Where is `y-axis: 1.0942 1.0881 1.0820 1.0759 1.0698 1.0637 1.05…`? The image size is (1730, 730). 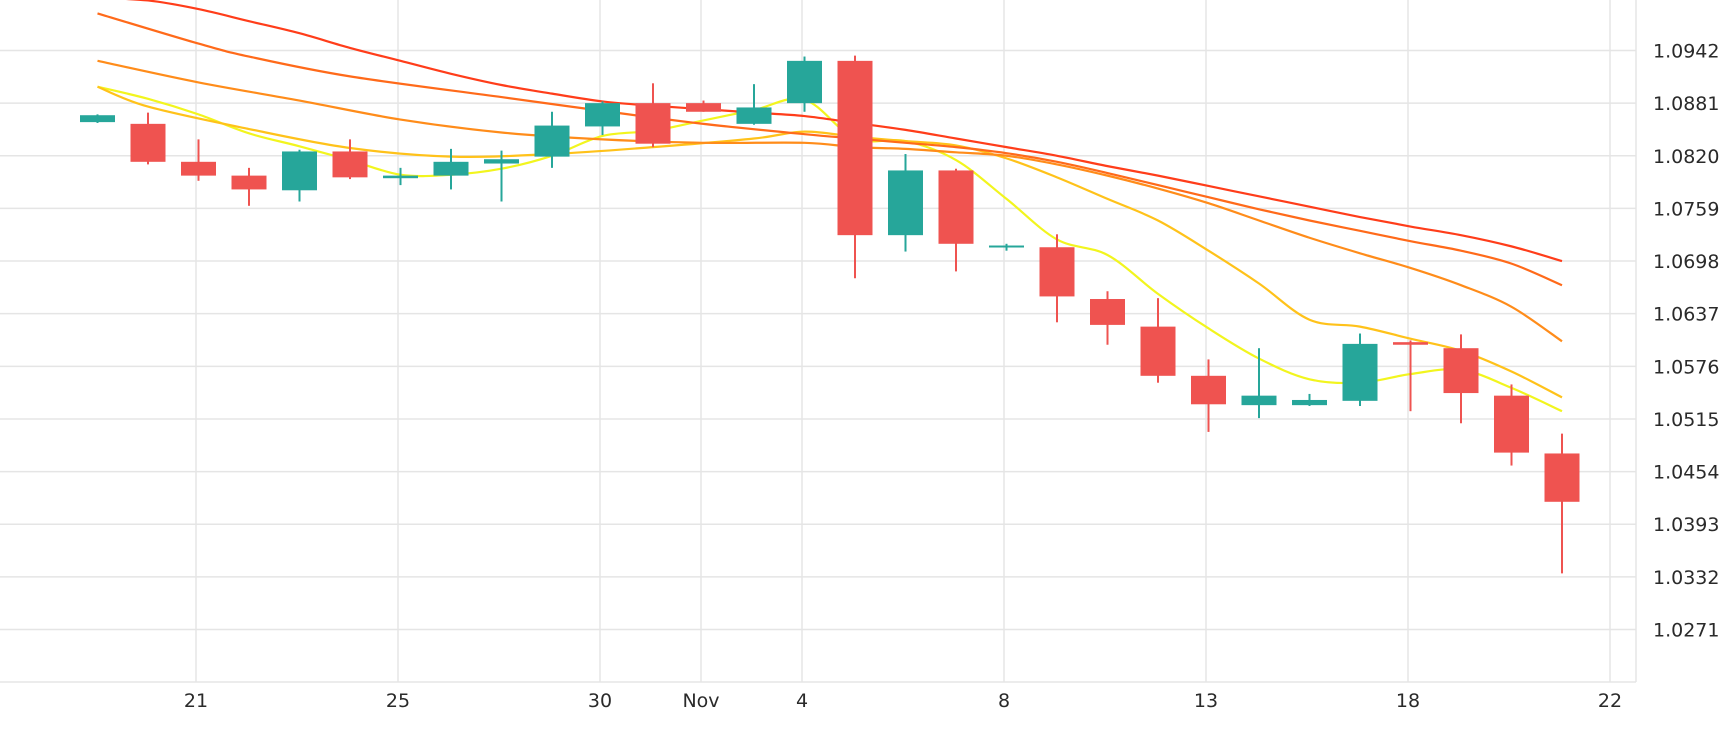 y-axis: 1.0942 1.0881 1.0820 1.0759 1.0698 1.0637 1.05… is located at coordinates (1686, 341).